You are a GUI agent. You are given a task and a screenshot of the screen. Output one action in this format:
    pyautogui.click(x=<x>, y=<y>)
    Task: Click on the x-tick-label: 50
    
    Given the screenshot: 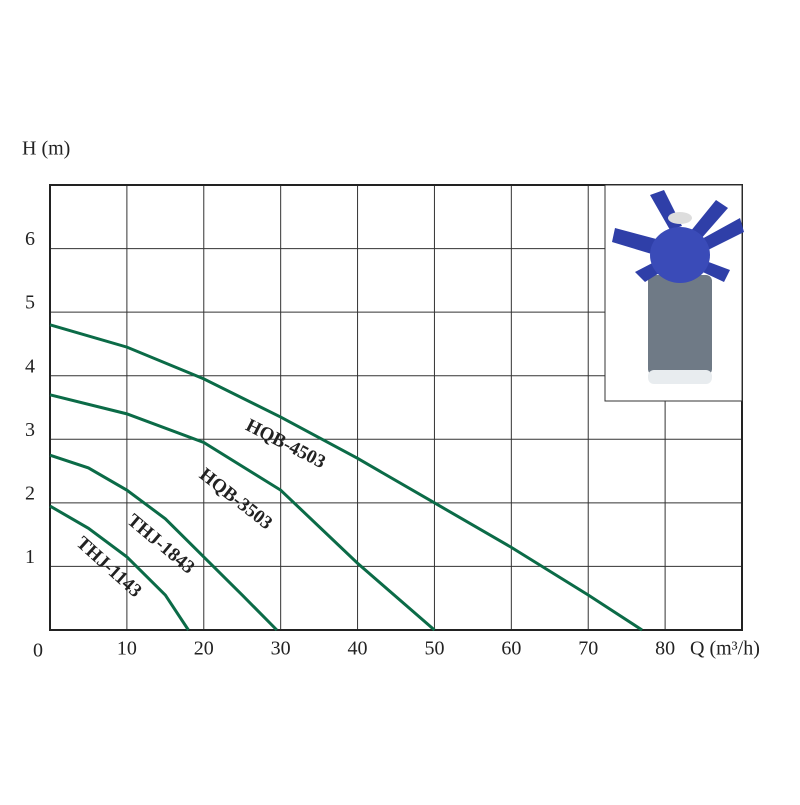 What is the action you would take?
    pyautogui.click(x=434, y=649)
    